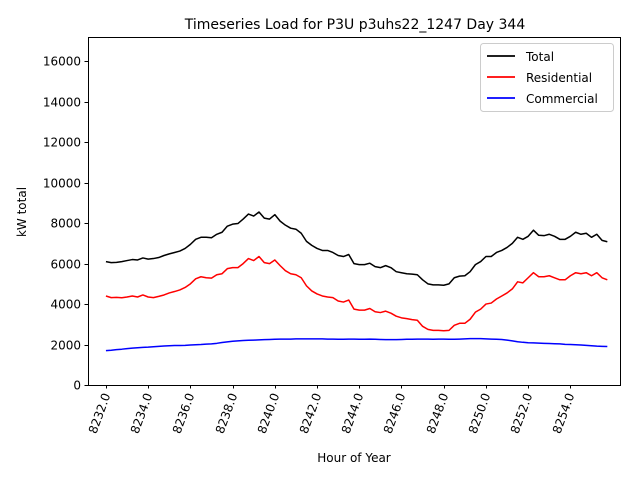 The width and height of the screenshot is (640, 484). Describe the element at coordinates (480, 413) in the screenshot. I see `x-tick-label: 8250.0` at that location.